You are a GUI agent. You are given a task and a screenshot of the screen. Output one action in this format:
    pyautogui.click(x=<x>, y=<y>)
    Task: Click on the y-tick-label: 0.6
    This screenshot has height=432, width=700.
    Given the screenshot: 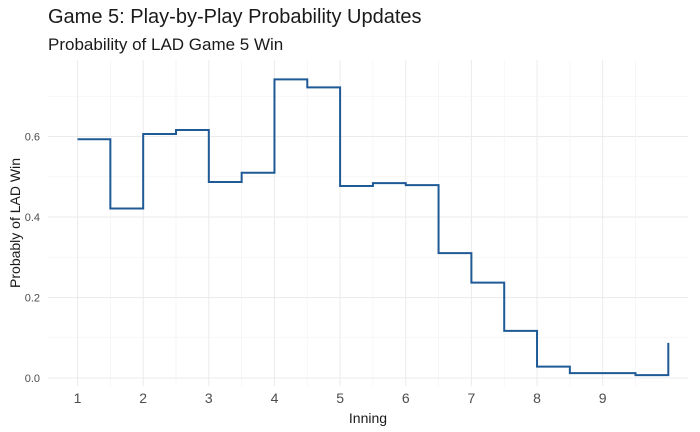 What is the action you would take?
    pyautogui.click(x=32, y=137)
    